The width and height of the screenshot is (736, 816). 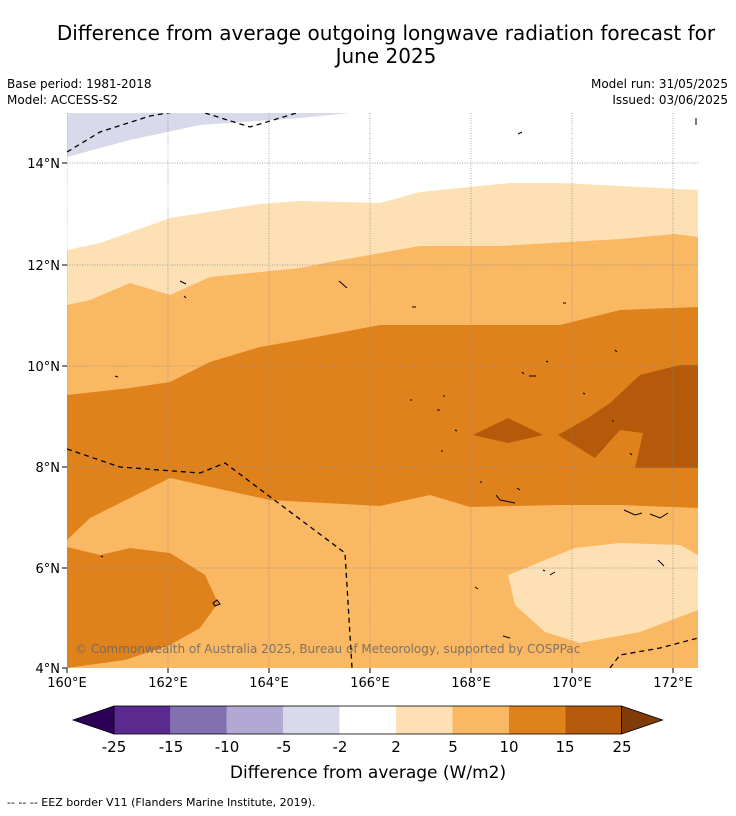 I want to click on colorbar-tick-label: 2, so click(x=396, y=747).